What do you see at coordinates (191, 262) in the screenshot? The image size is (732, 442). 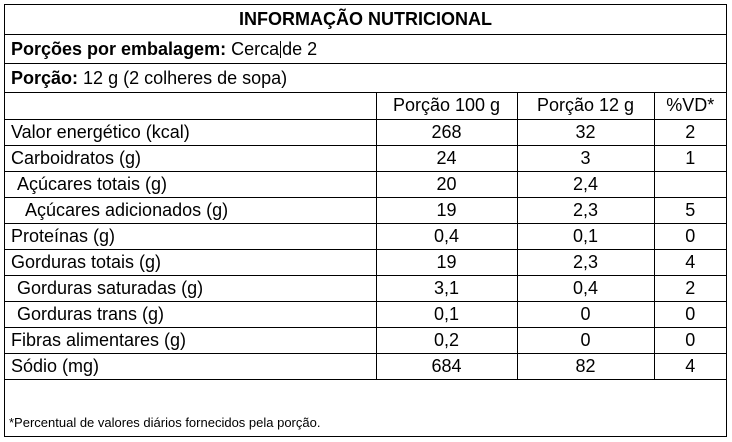 I see `nutrient-name: Gorduras totais (g)` at bounding box center [191, 262].